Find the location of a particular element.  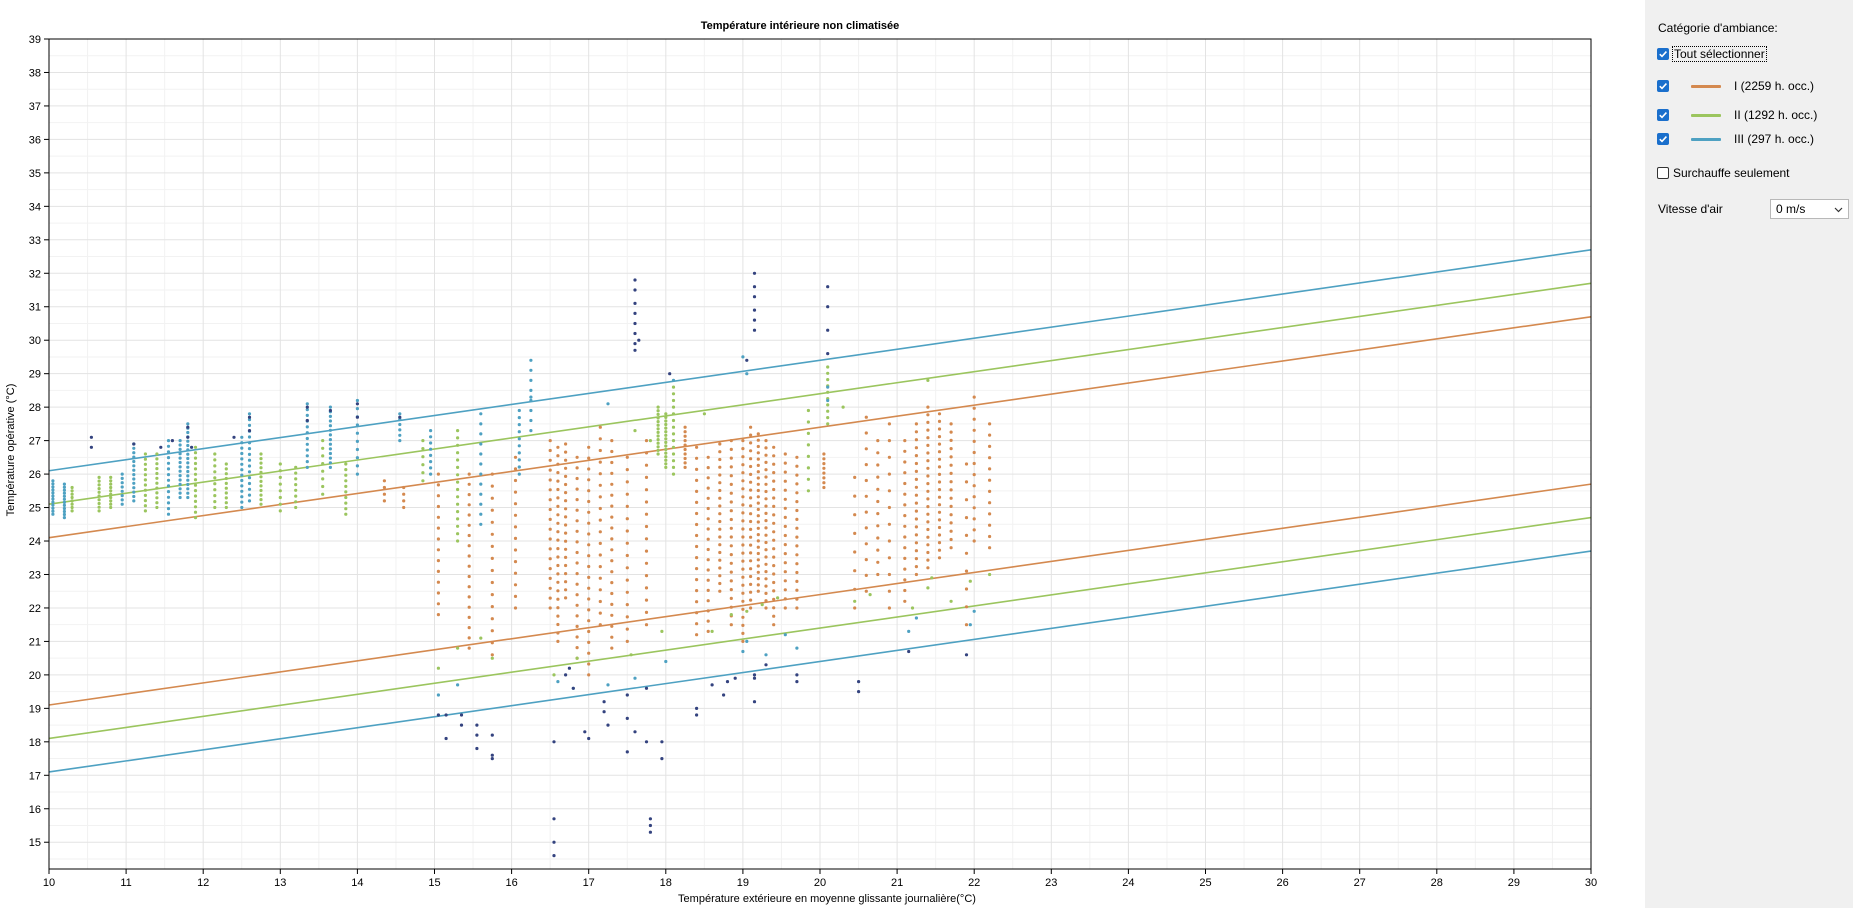

select-all-checkbox is located at coordinates (1663, 54).